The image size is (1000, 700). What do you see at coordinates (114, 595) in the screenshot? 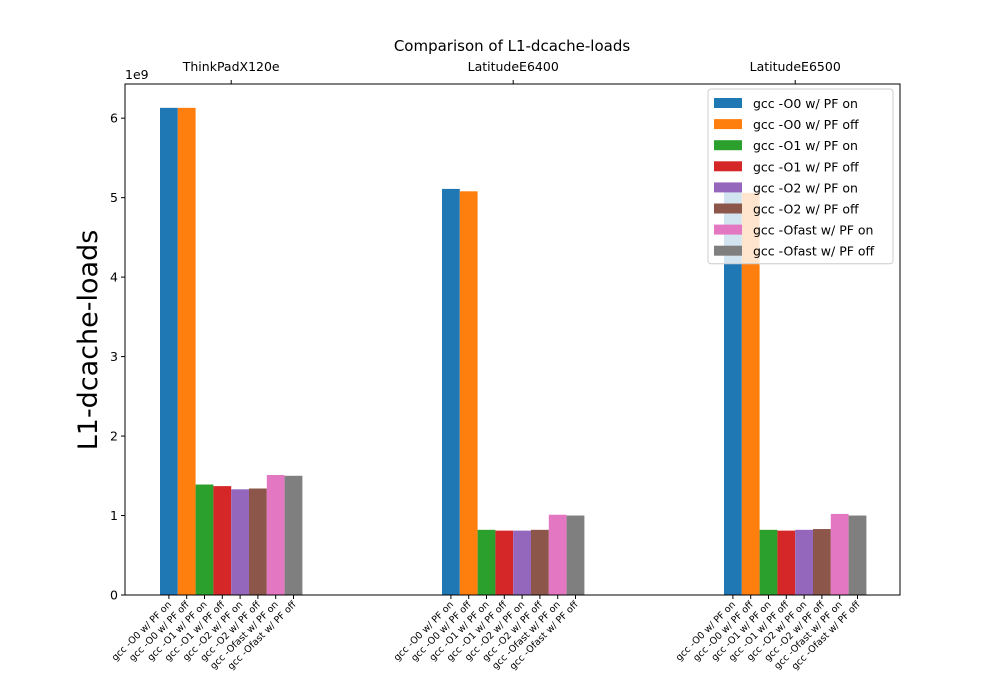
I see `y-tick-label: 0` at bounding box center [114, 595].